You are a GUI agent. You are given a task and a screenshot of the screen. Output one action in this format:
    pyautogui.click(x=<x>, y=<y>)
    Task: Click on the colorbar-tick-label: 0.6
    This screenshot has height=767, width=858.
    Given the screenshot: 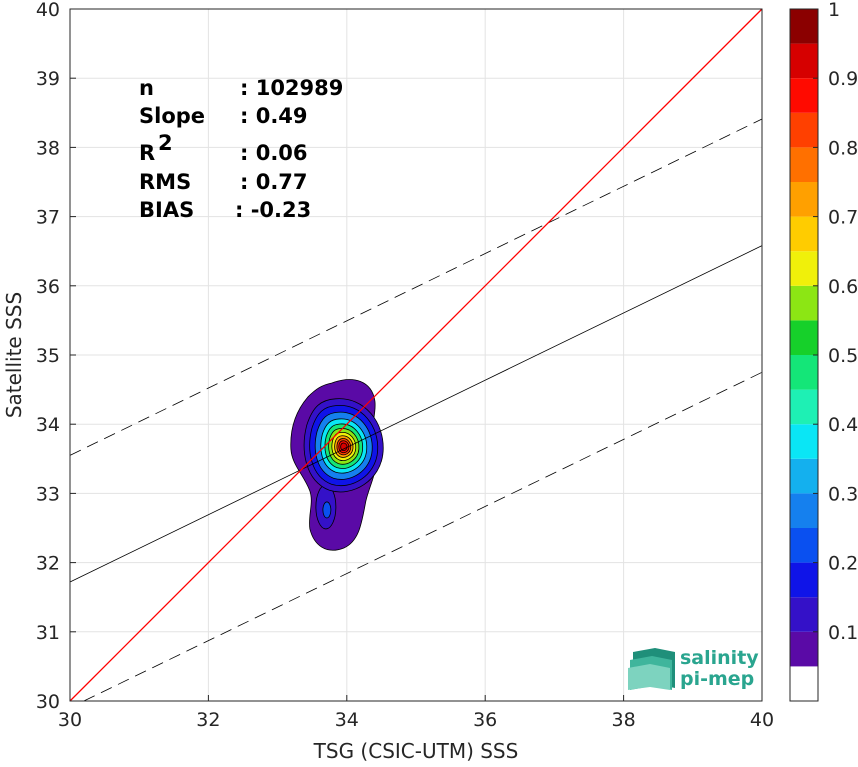 What is the action you would take?
    pyautogui.click(x=843, y=287)
    